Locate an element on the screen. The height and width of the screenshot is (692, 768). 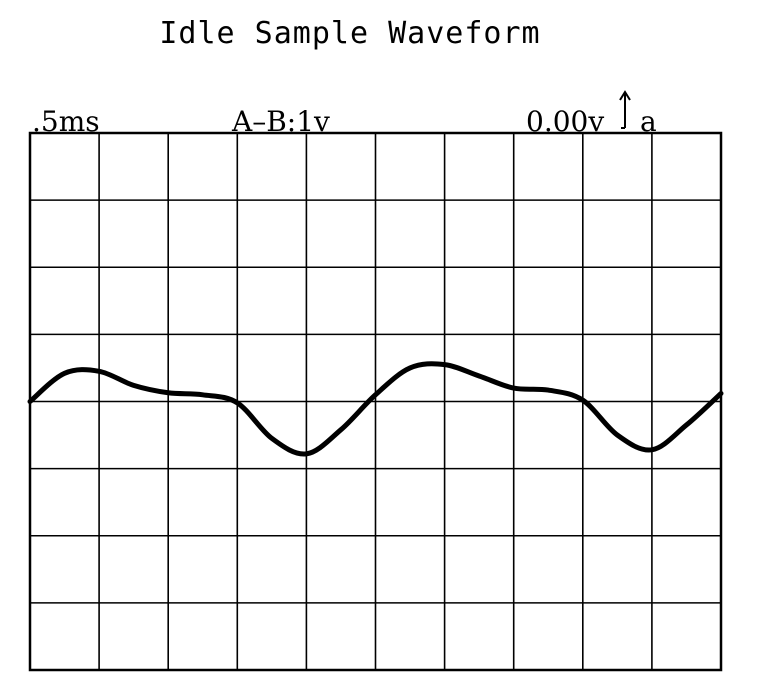
waveform-trace is located at coordinates (375, 409).